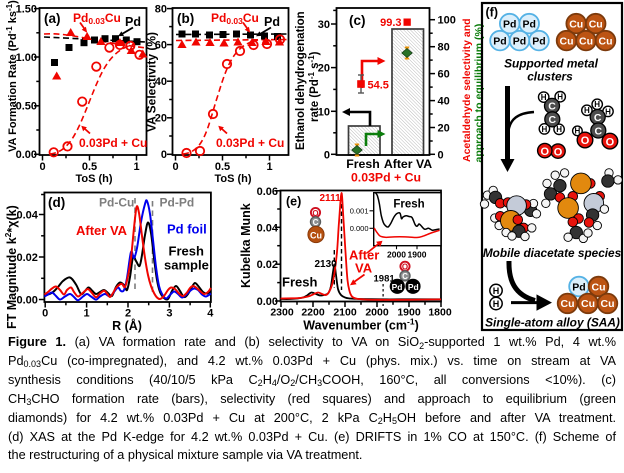  Describe the element at coordinates (56, 202) in the screenshot. I see `svg-text: (d)` at that location.